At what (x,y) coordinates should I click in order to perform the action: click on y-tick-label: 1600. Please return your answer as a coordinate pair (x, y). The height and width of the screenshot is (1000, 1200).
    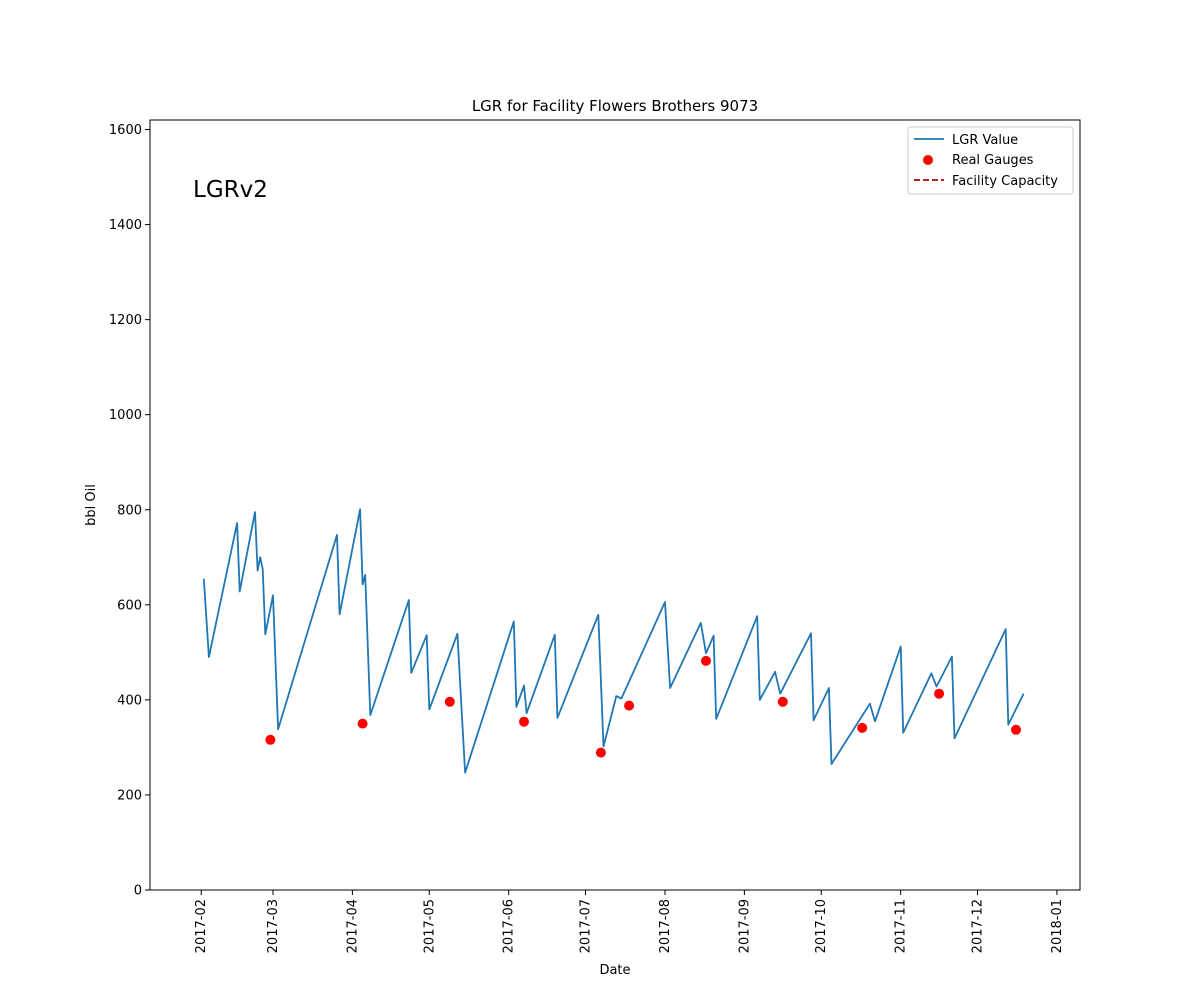
    Looking at the image, I should click on (125, 130).